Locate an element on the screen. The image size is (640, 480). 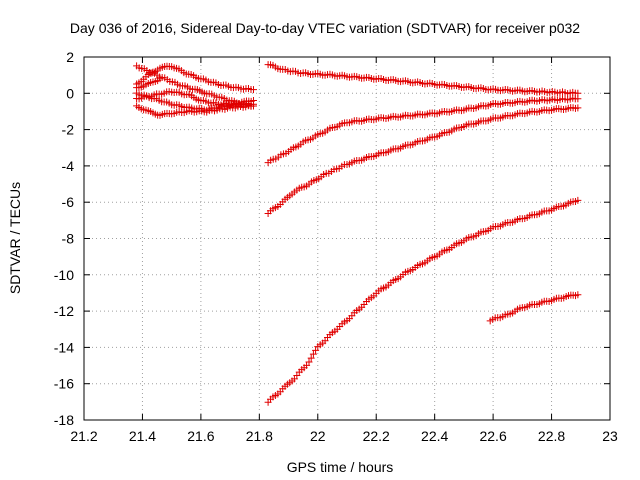
y-tick-label: -8 is located at coordinates (68, 239).